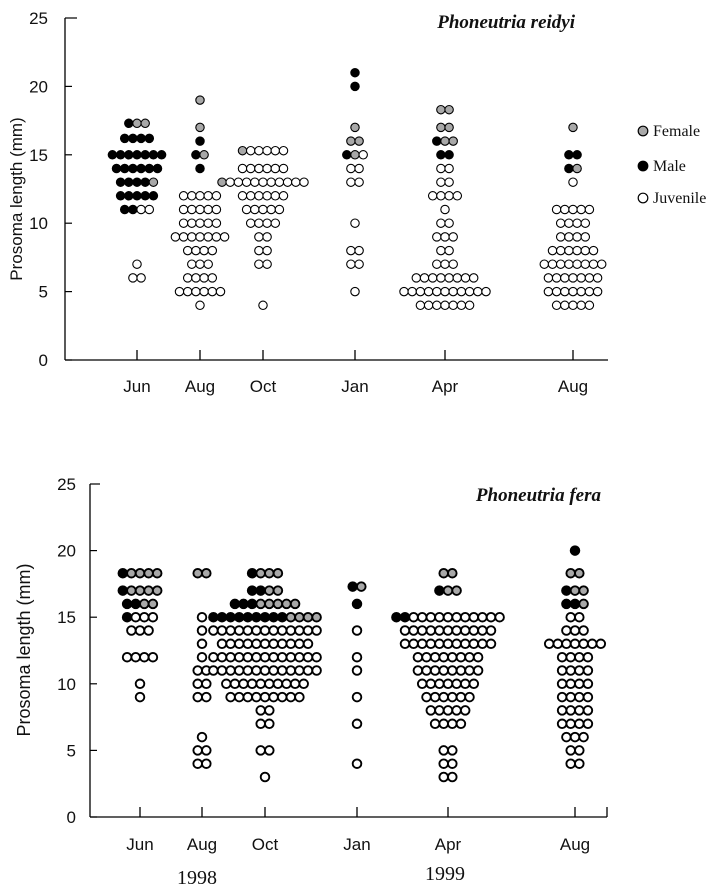 This screenshot has width=721, height=887. I want to click on y-tick-label-fera: 5, so click(71, 750).